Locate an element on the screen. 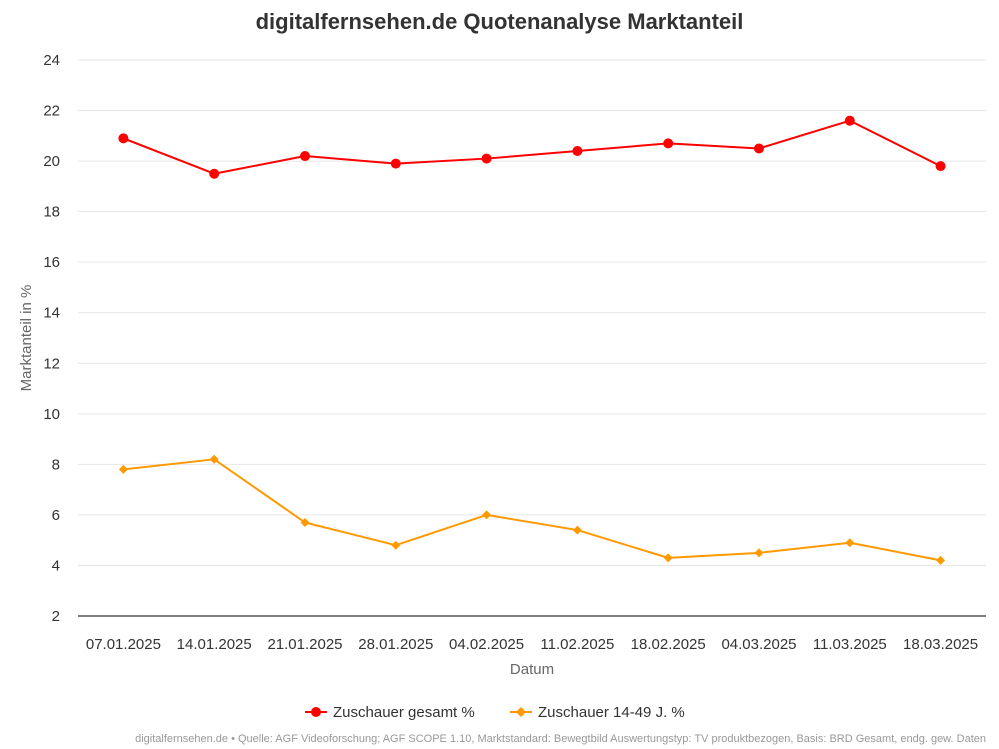  y-tick-label: 12 is located at coordinates (51, 363).